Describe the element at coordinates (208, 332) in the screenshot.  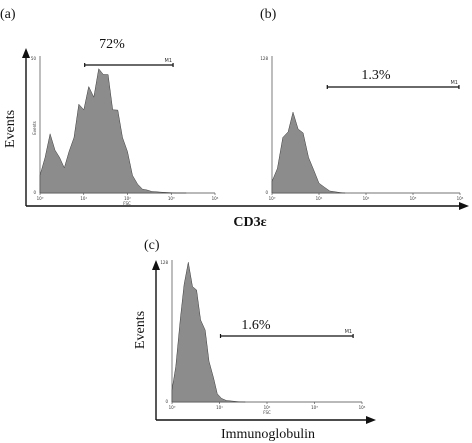
I see `panel-c-histogram` at that location.